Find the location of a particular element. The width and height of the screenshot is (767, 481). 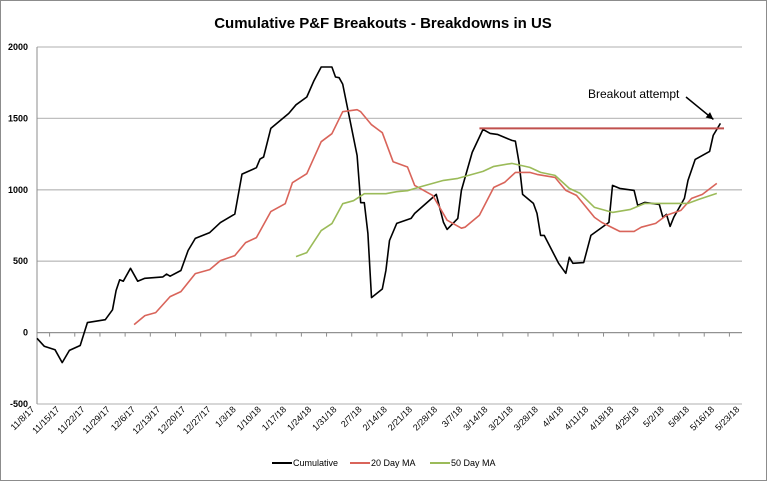

y-tick-label: -500 is located at coordinates (19, 404).